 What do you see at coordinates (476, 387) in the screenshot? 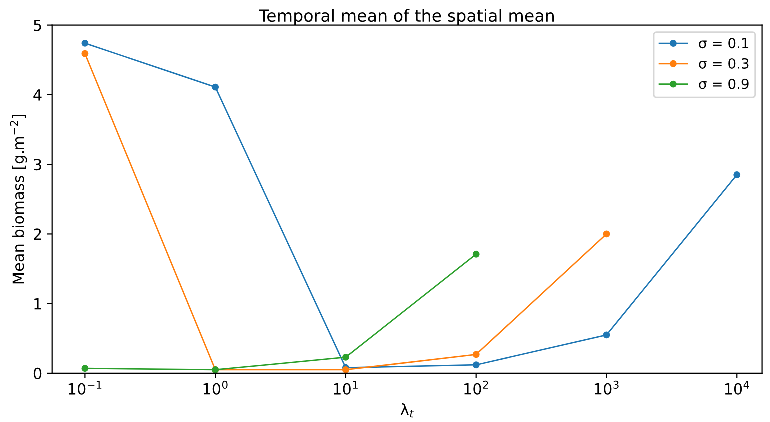
I see `x-tick-label: 10$^{2}$` at bounding box center [476, 387].